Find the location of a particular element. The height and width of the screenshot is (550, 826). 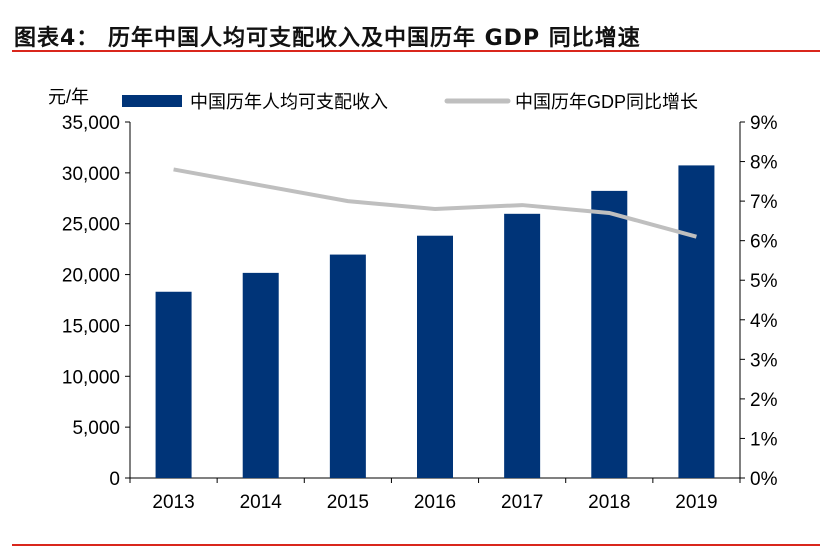

right-tick-label: 1% is located at coordinates (764, 439).